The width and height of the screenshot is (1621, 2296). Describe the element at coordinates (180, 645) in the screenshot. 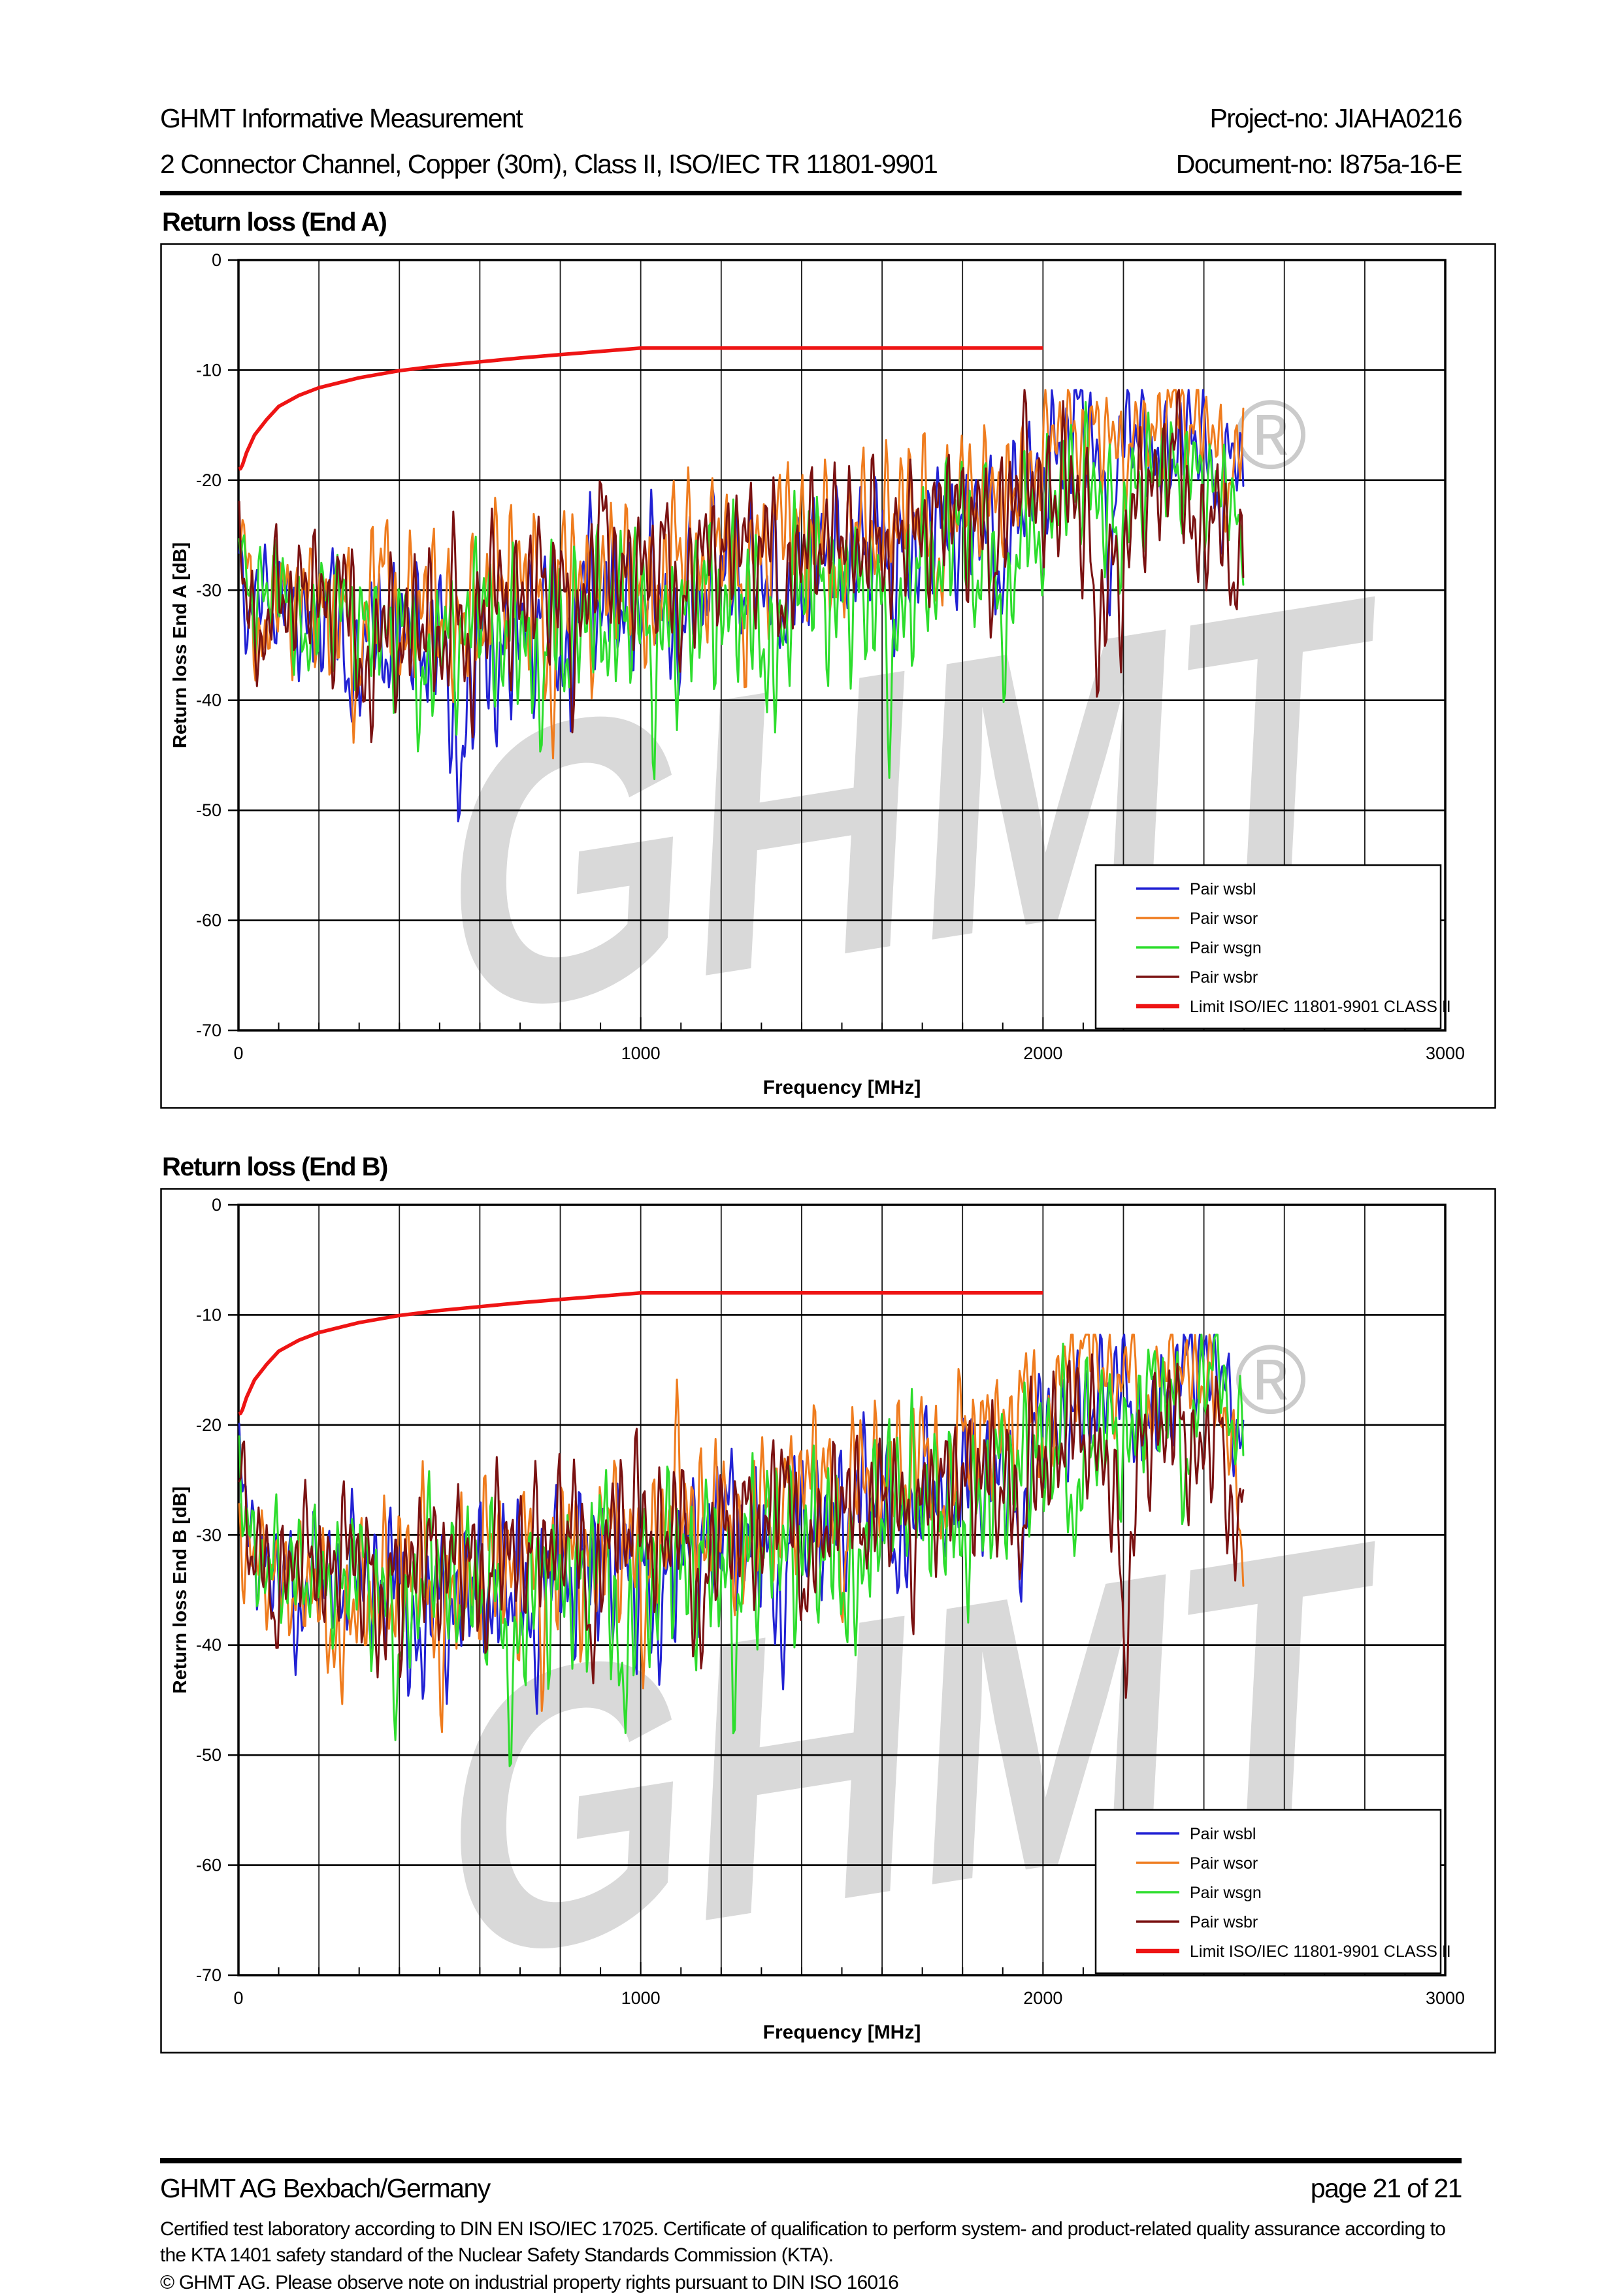

I see `y-axis-title: Return loss End A [dB]` at that location.